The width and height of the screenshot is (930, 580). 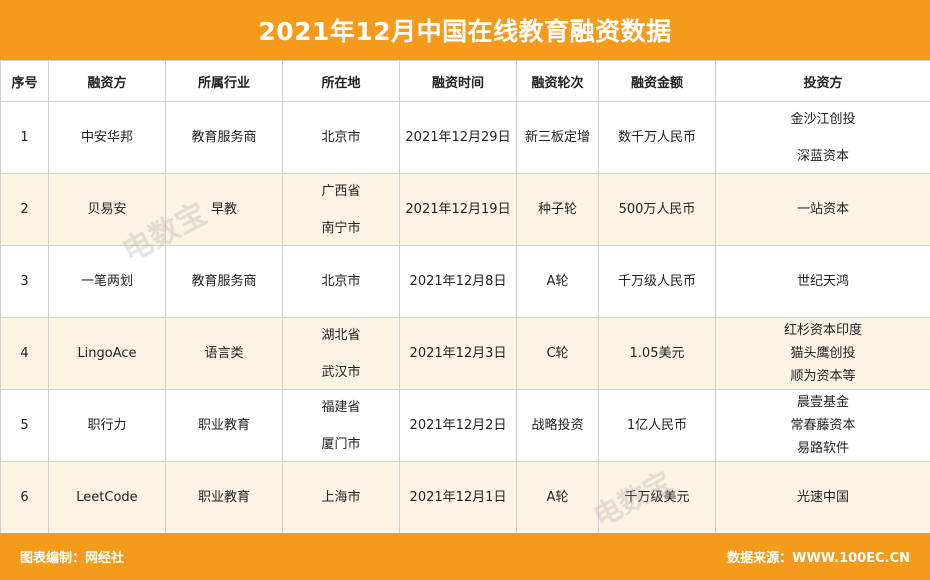 What do you see at coordinates (557, 209) in the screenshot?
I see `cell-round: 种子轮` at bounding box center [557, 209].